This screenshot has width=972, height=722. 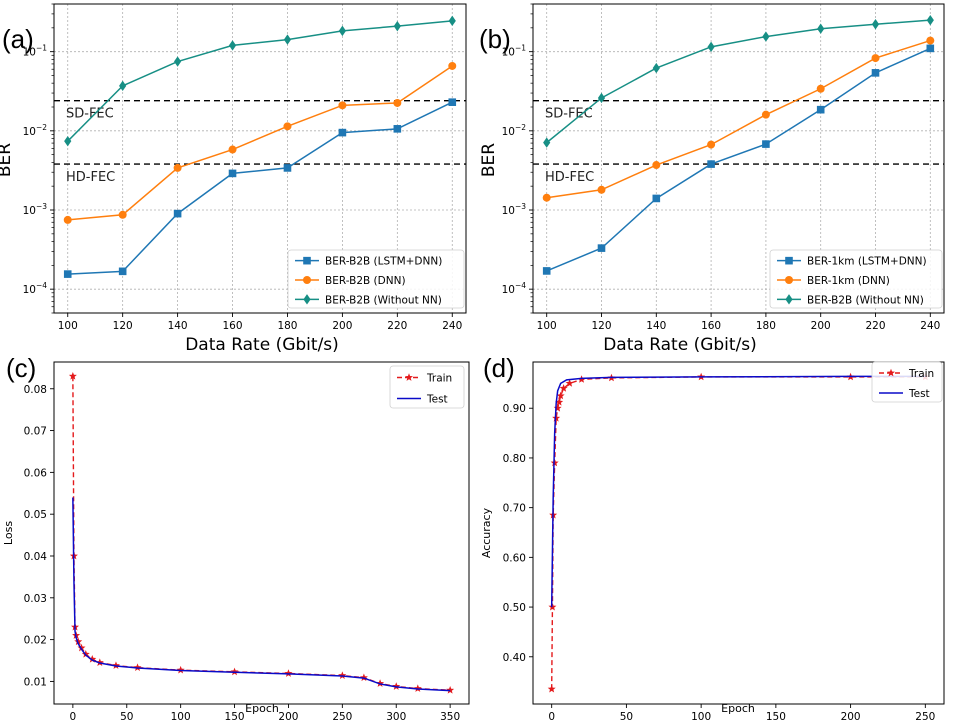 What do you see at coordinates (73, 716) in the screenshot?
I see `x-tick-label: 0` at bounding box center [73, 716].